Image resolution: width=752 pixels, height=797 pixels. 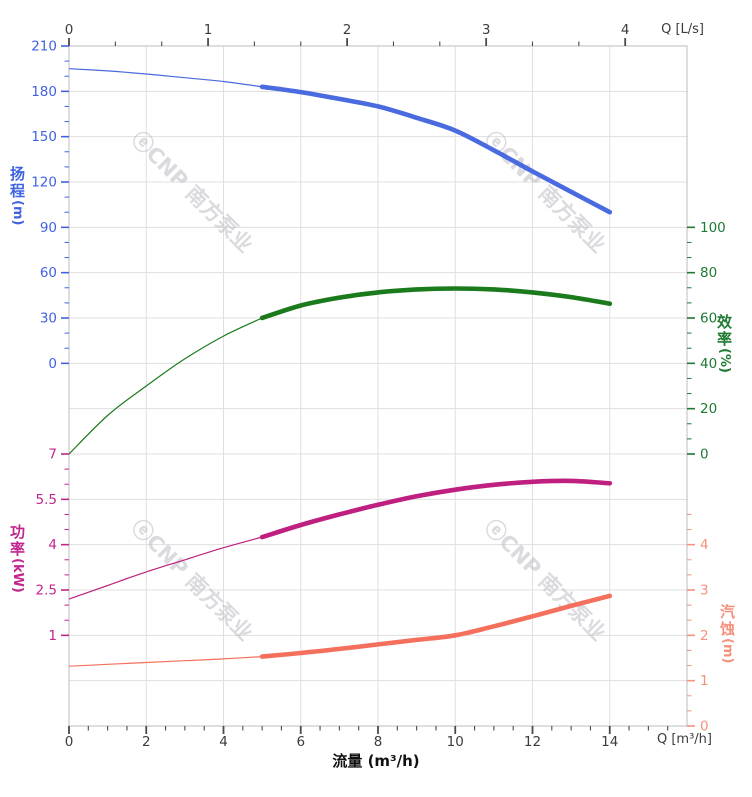 What do you see at coordinates (44, 92) in the screenshot?
I see `tick-label: 180` at bounding box center [44, 92].